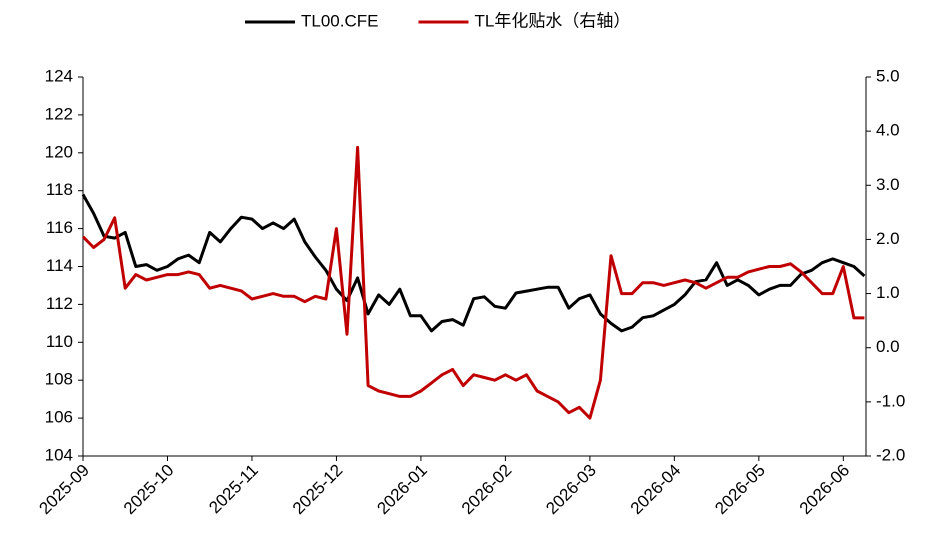 Image resolution: width=934 pixels, height=546 pixels. I want to click on x-tick-label: 2025-10, so click(149, 490).